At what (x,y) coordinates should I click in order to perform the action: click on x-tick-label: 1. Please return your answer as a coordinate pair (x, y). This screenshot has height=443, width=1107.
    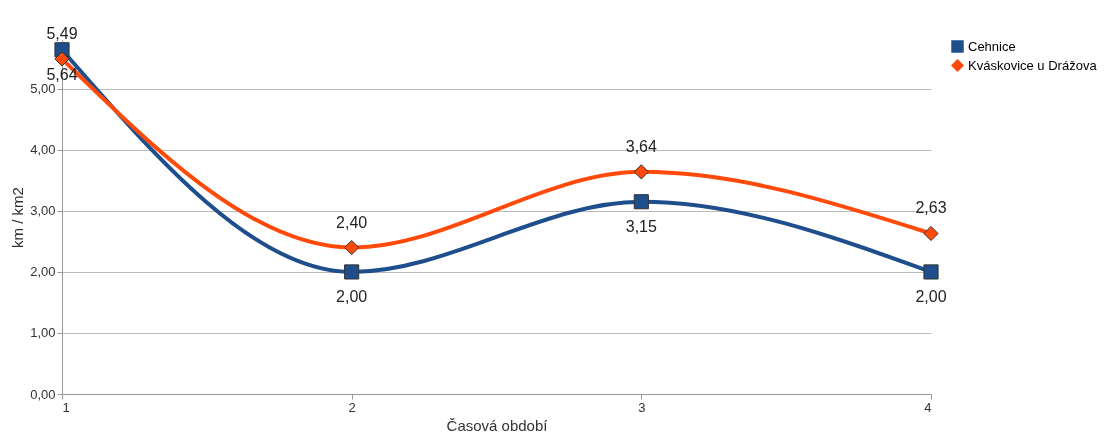
    Looking at the image, I should click on (66, 407).